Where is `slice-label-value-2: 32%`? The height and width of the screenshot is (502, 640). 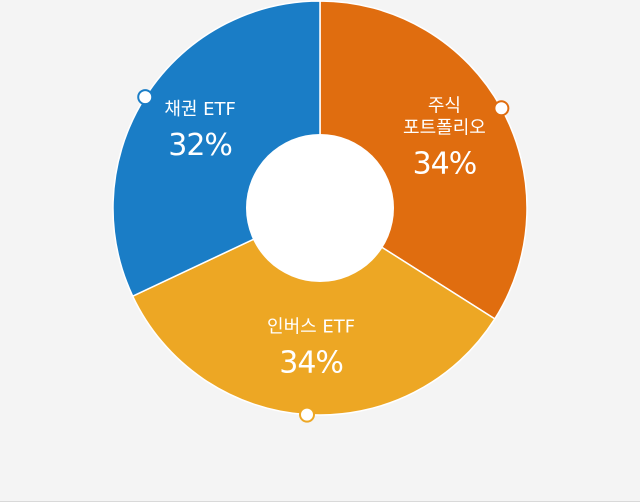
slice-label-value-2: 32% is located at coordinates (200, 145).